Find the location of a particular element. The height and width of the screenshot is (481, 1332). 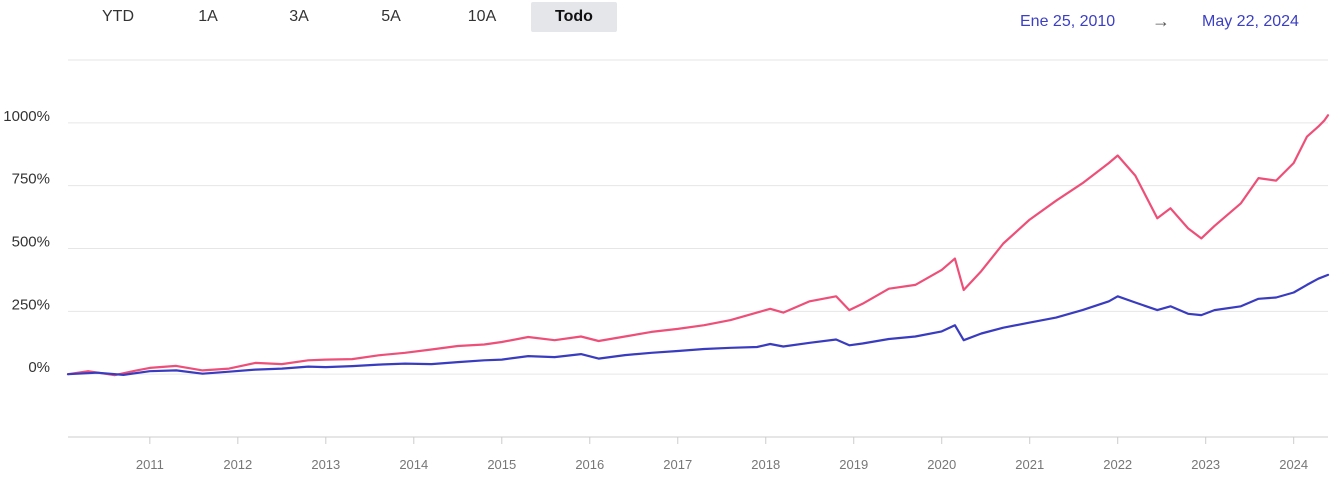

x-tick-label: 2018 is located at coordinates (765, 464).